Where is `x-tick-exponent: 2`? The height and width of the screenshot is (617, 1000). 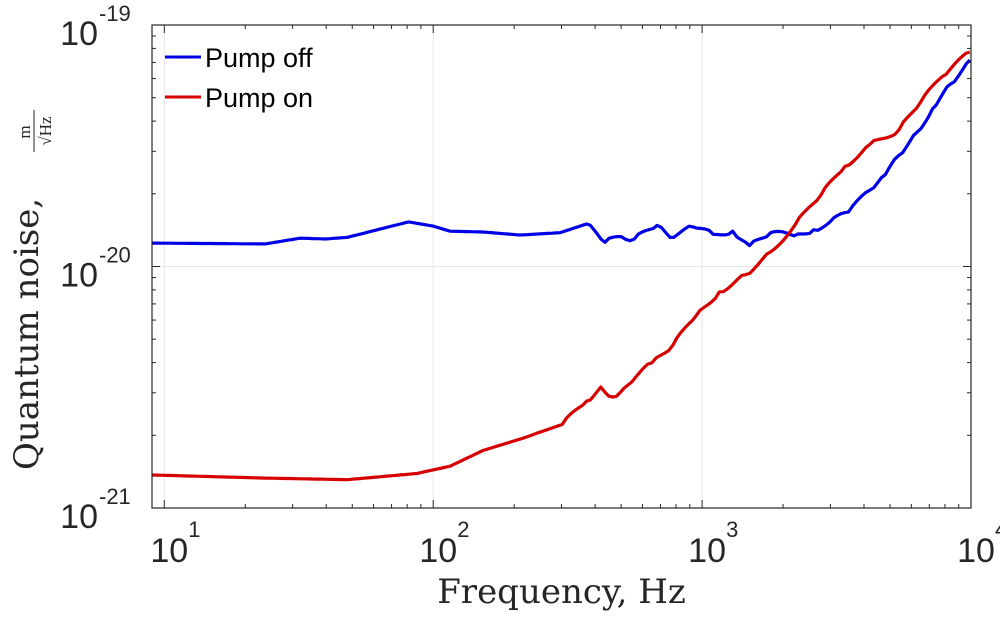
x-tick-exponent: 2 is located at coordinates (463, 529).